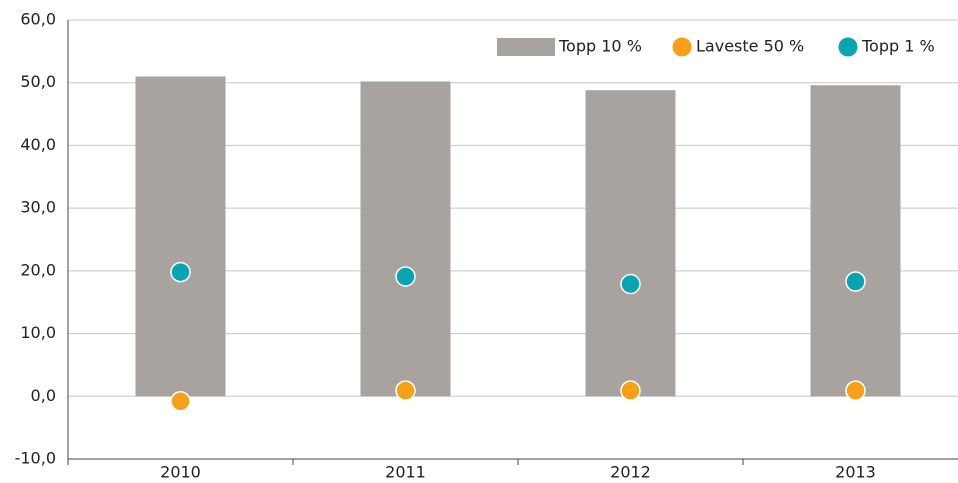 Image resolution: width=958 pixels, height=483 pixels. Describe the element at coordinates (38, 144) in the screenshot. I see `y-tick-label: 40,0` at that location.